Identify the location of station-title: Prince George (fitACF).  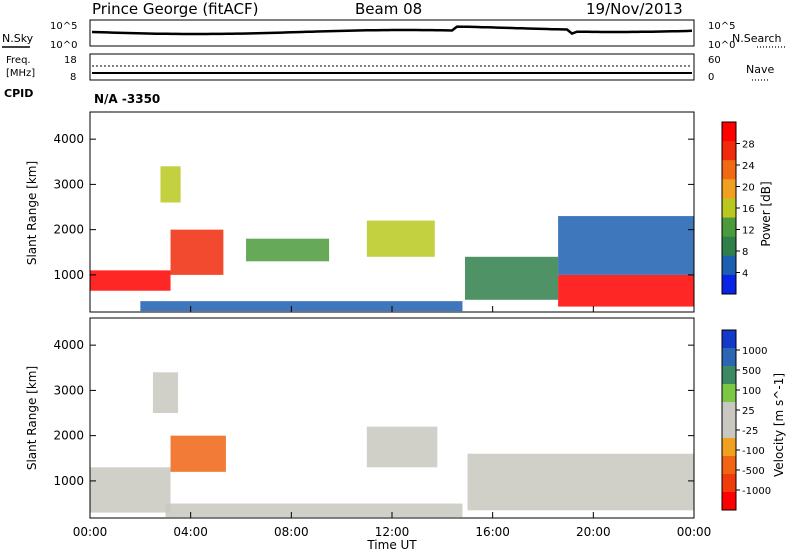
(175, 9).